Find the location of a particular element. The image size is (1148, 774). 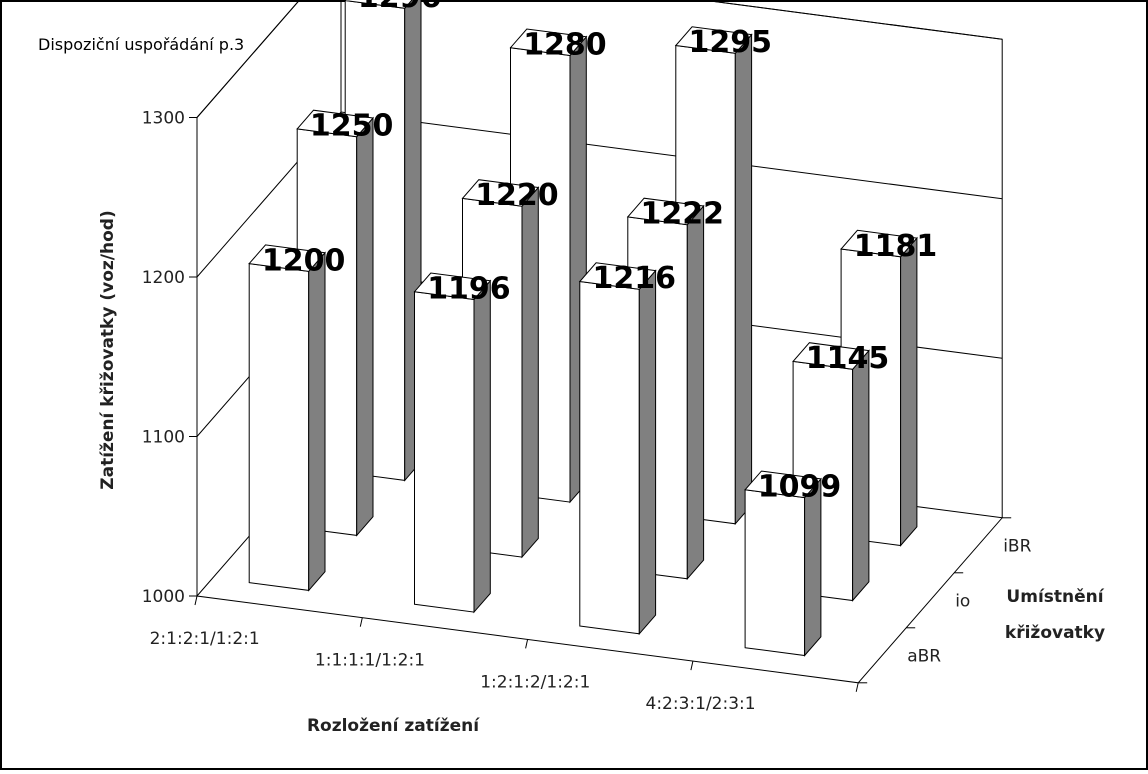

y-tick-label: 1100 is located at coordinates (163, 438).